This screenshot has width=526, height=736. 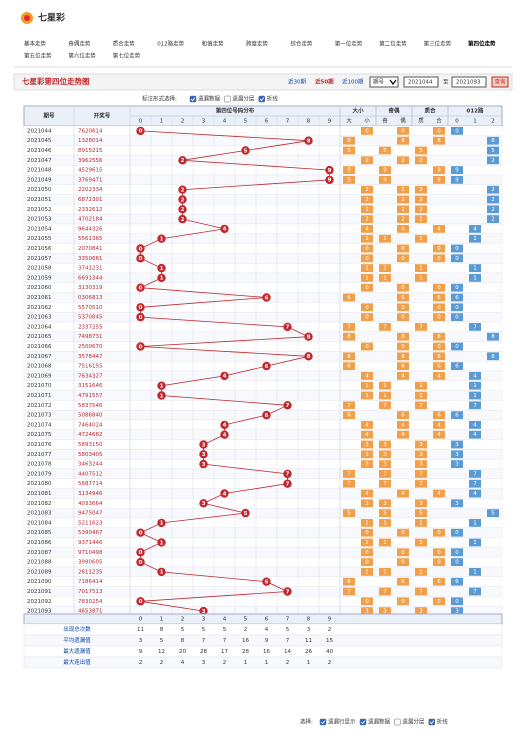 I want to click on stat-value: 2, so click(x=288, y=663).